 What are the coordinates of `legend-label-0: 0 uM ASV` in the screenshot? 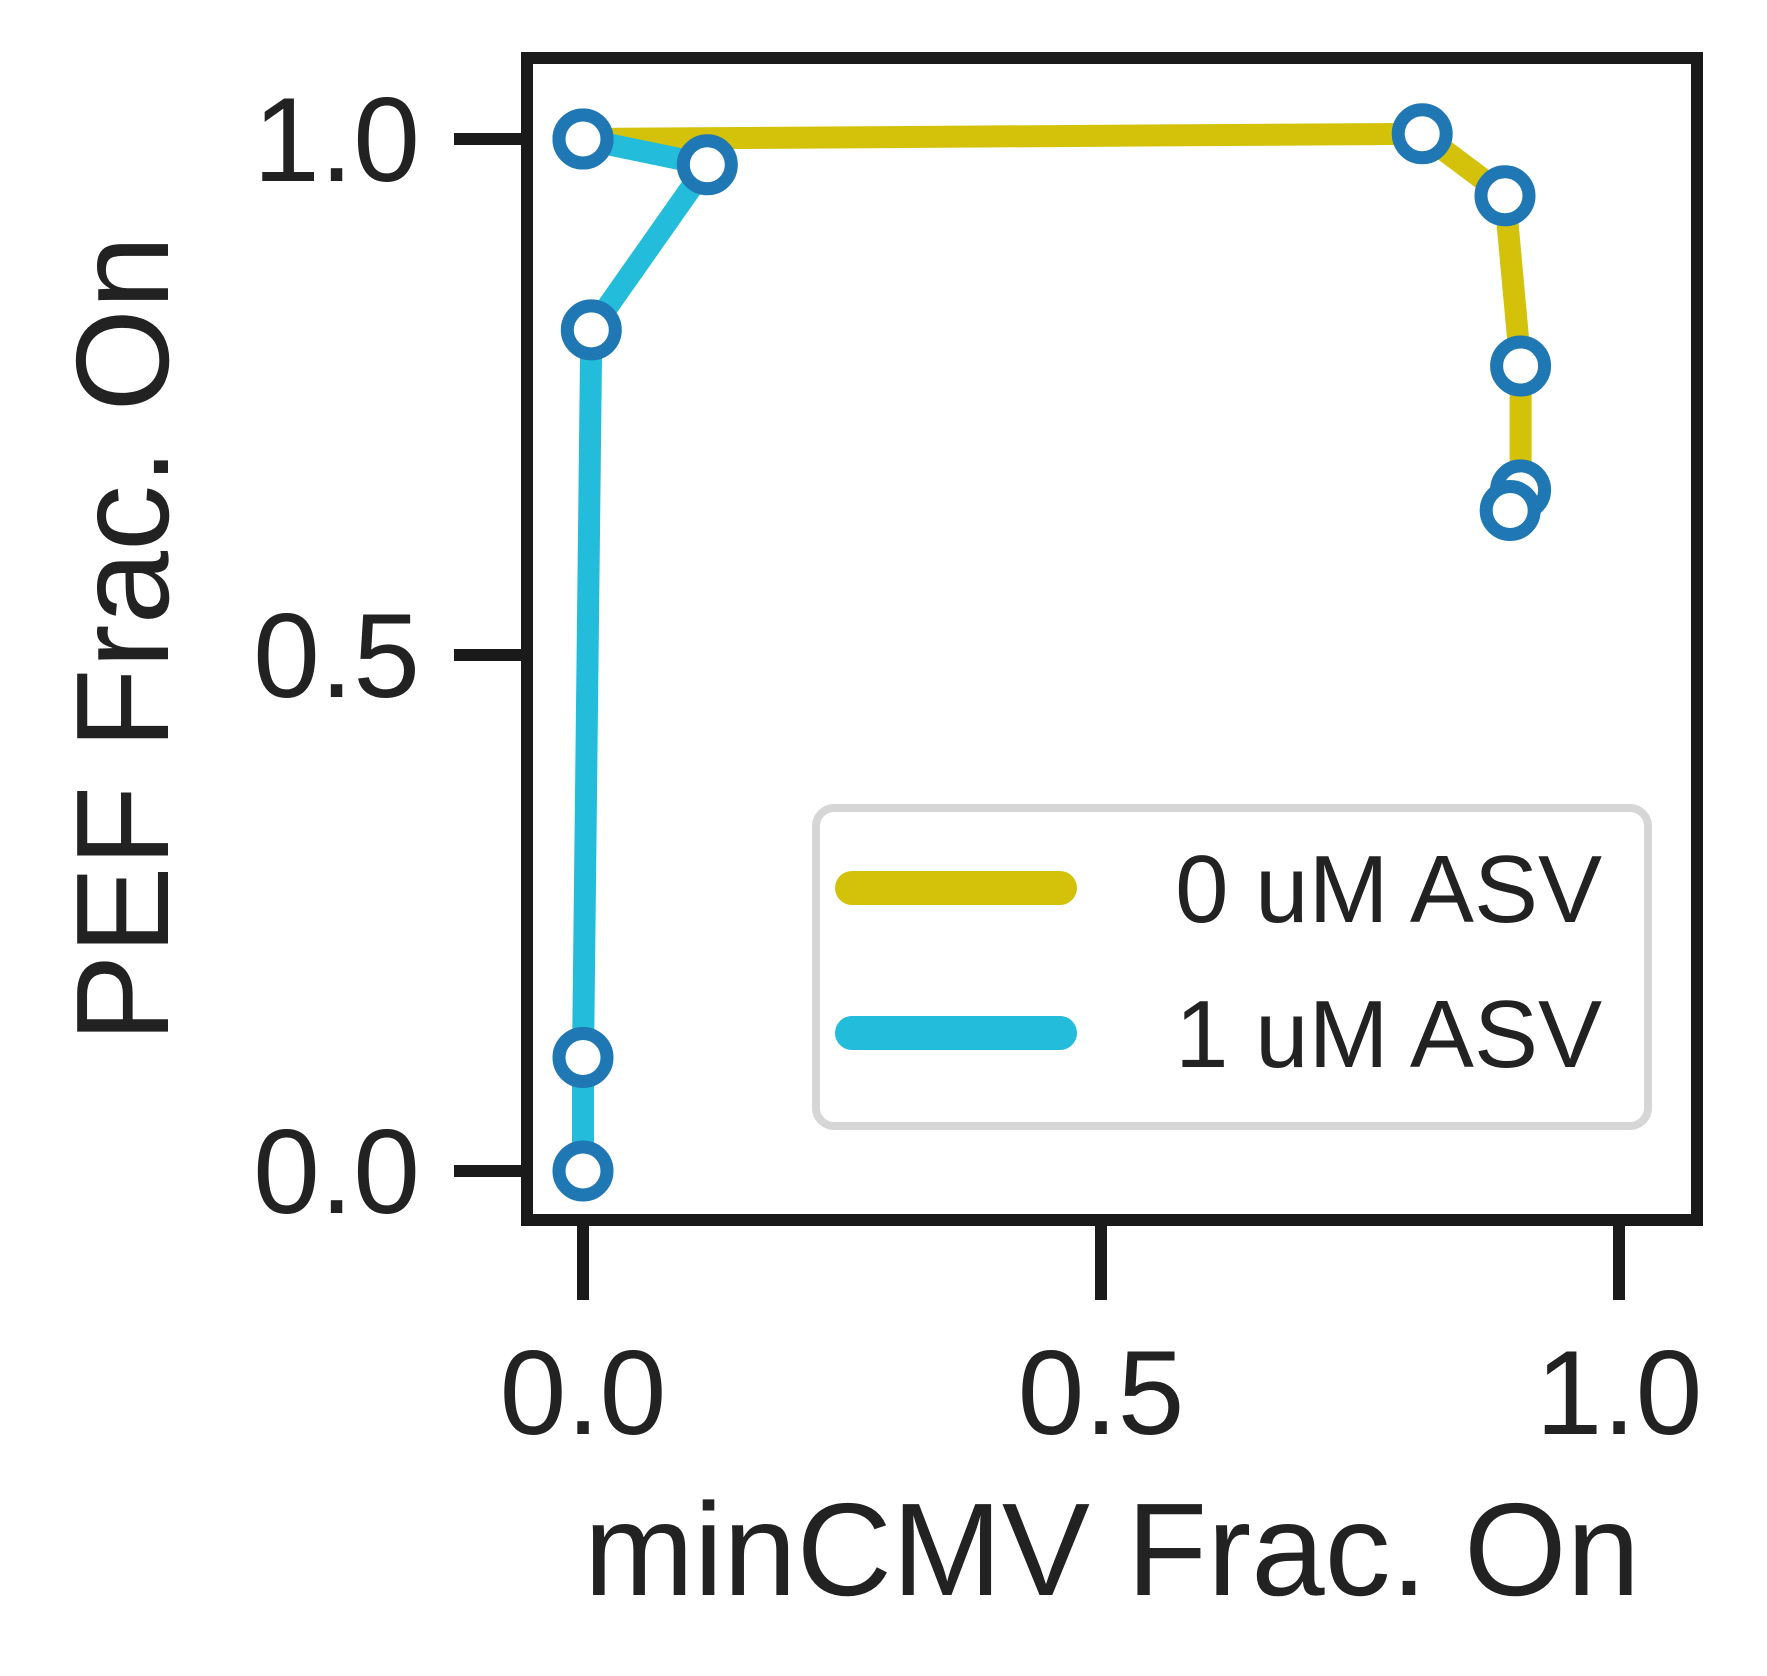 It's located at (1388, 889).